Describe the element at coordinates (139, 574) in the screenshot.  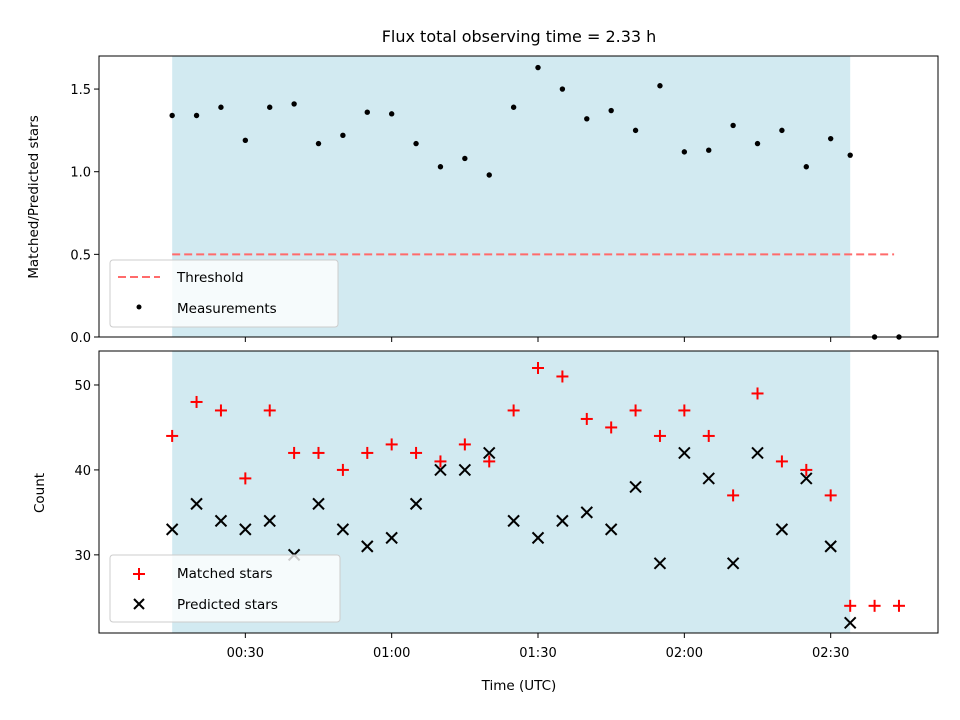
I see `matched-legend-marker` at that location.